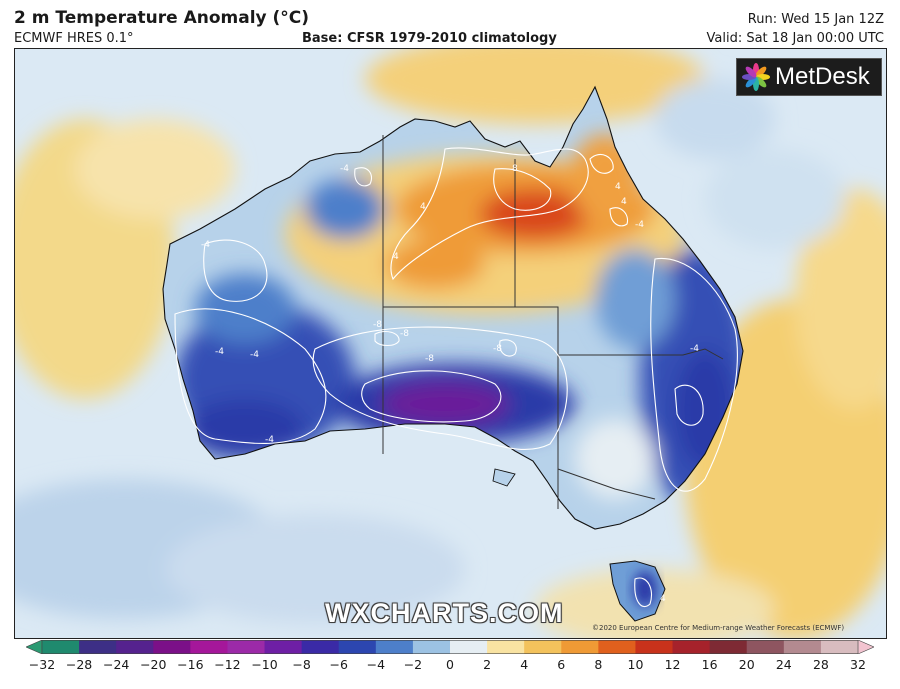  What do you see at coordinates (413, 664) in the screenshot?
I see `colorbar-tick-label: −2` at bounding box center [413, 664].